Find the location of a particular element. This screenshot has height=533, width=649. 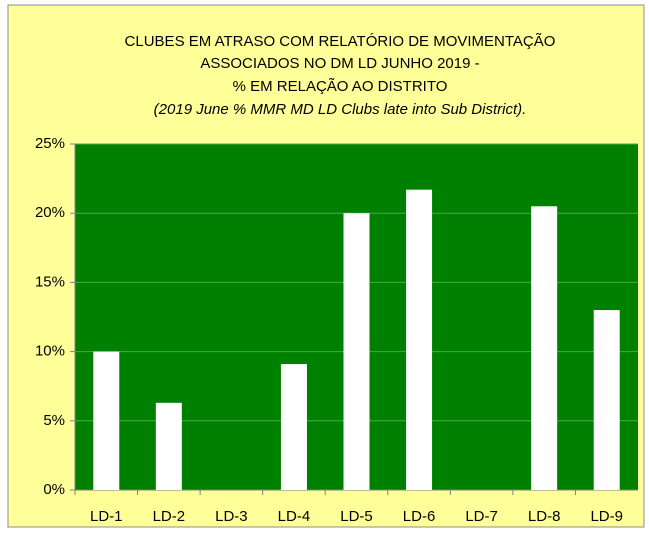

x-tick-label: LD-9 is located at coordinates (606, 516).